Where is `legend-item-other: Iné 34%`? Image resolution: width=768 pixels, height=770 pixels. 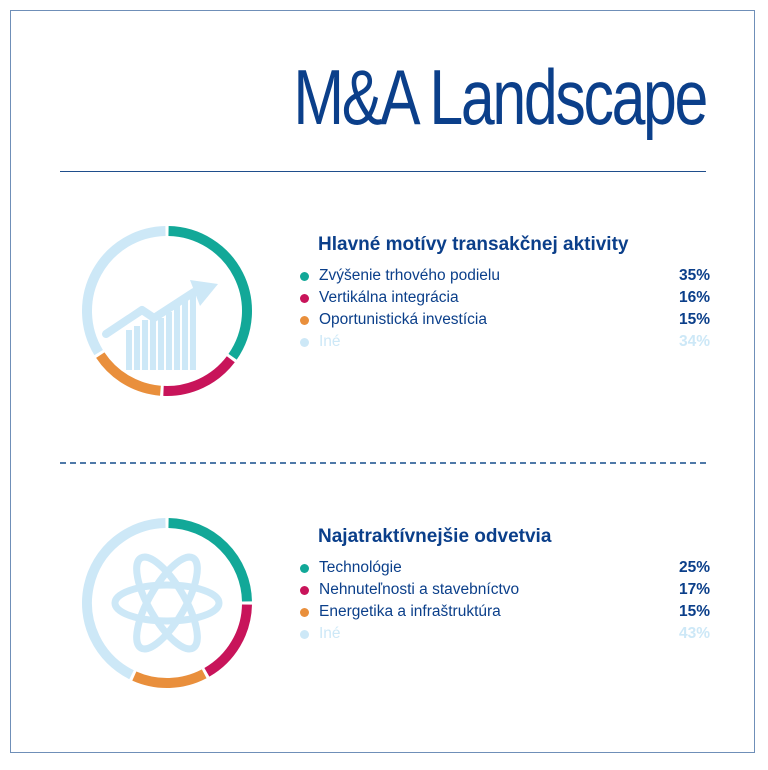
legend-item-other: Iné 34% is located at coordinates (505, 342).